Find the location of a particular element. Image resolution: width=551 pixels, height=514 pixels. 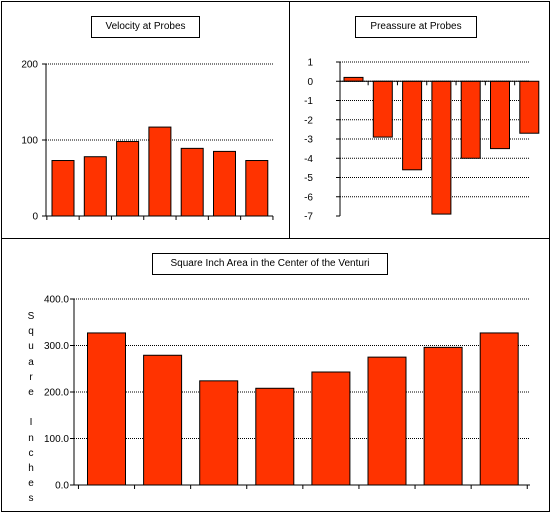

y-tick-label: -6 is located at coordinates (308, 197).